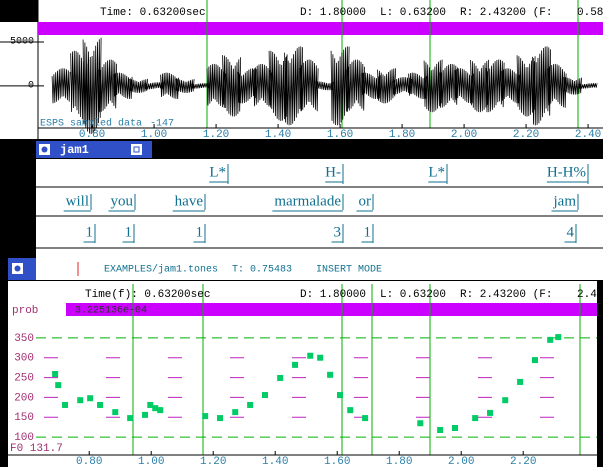 The width and height of the screenshot is (603, 467). I want to click on footer: ESPS sampled data, so click(91, 124).